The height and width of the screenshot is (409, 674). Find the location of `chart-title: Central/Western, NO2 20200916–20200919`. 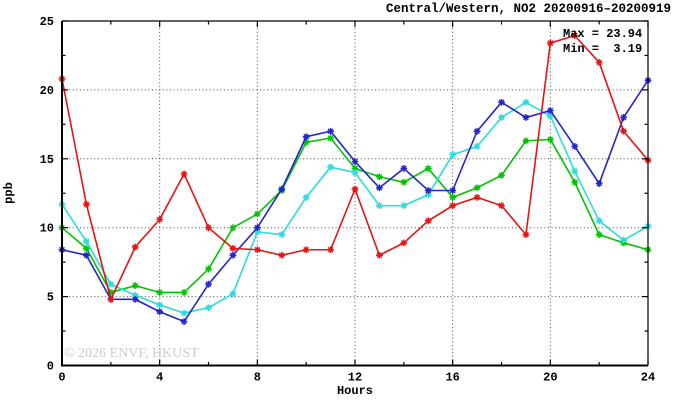

chart-title: Central/Western, NO2 20200916–20200919 is located at coordinates (528, 9).